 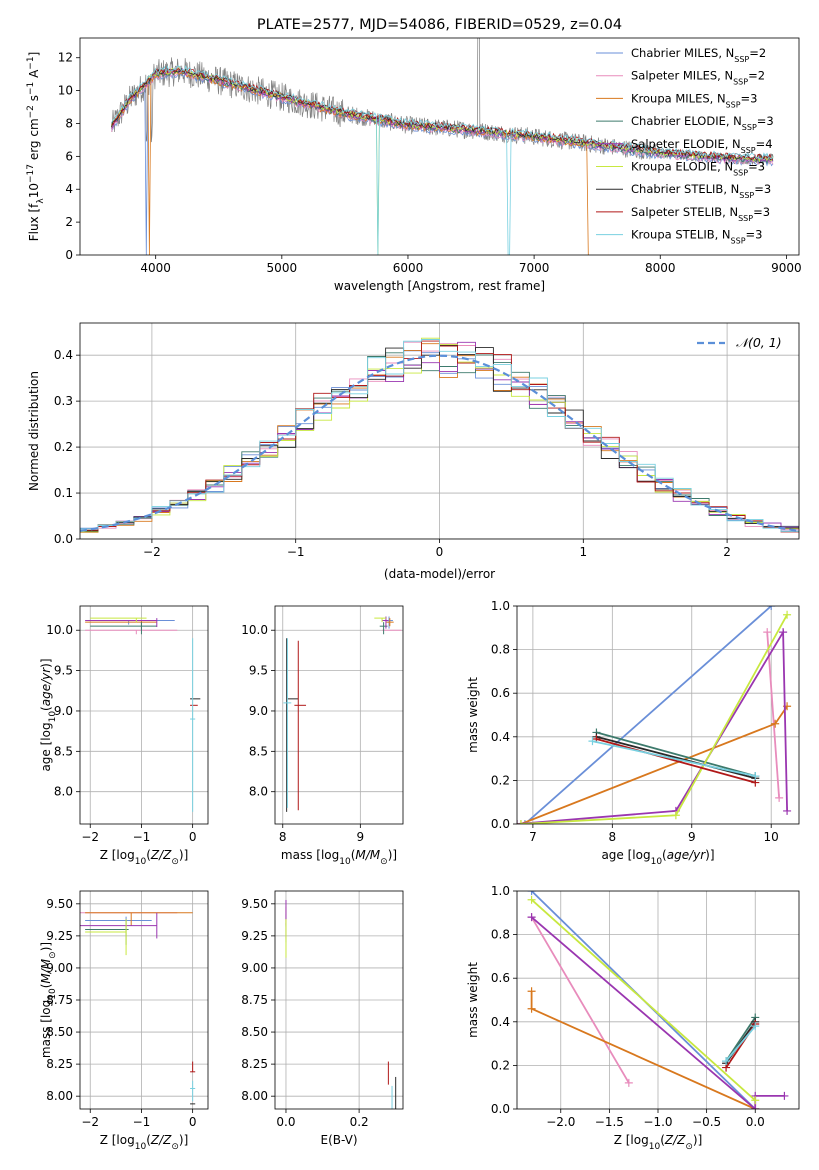 What do you see at coordinates (254, 1032) in the screenshot?
I see `y-tick-label: 8.50` at bounding box center [254, 1032].